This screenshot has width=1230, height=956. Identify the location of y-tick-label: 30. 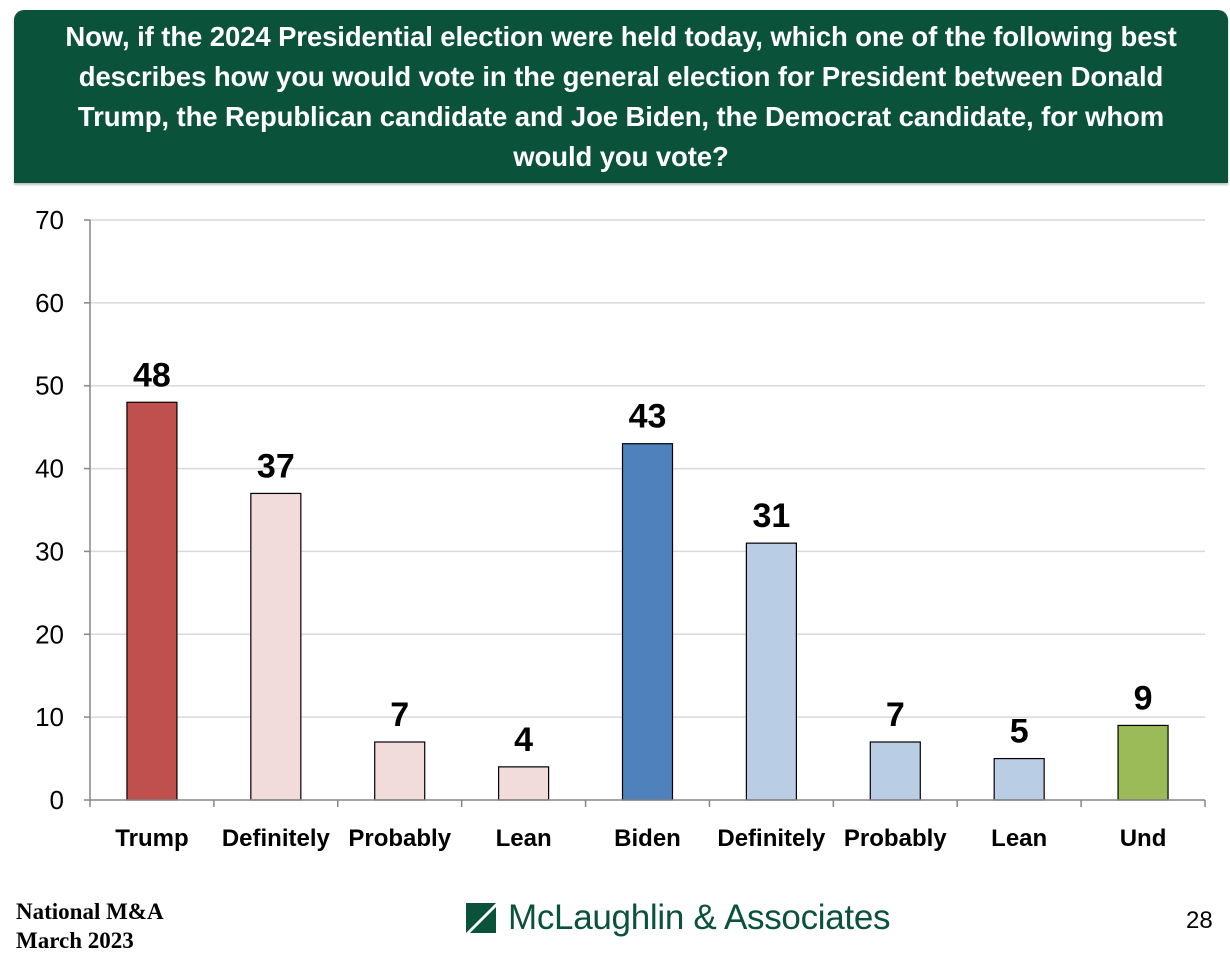
(49, 551).